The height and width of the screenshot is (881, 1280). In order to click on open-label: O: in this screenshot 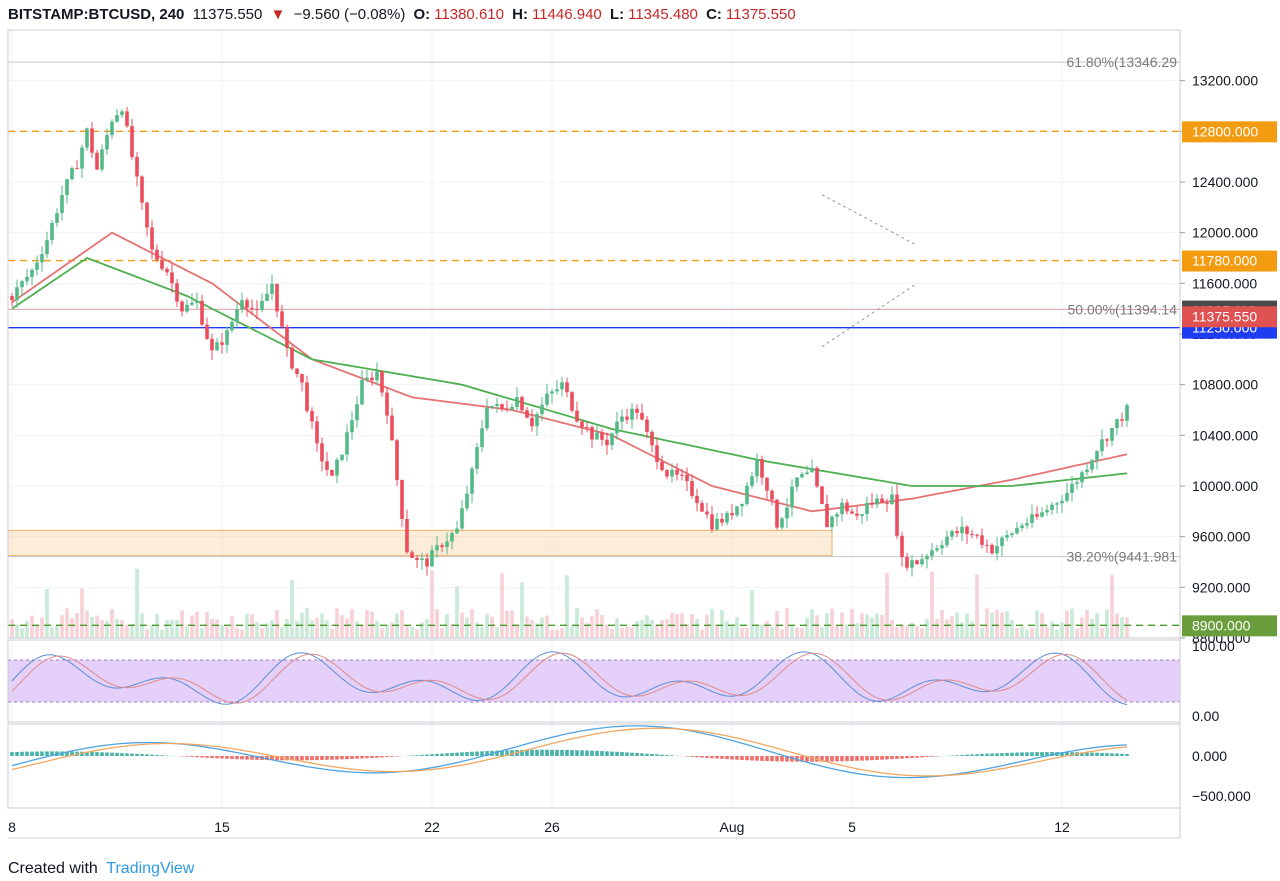, I will do `click(422, 14)`.